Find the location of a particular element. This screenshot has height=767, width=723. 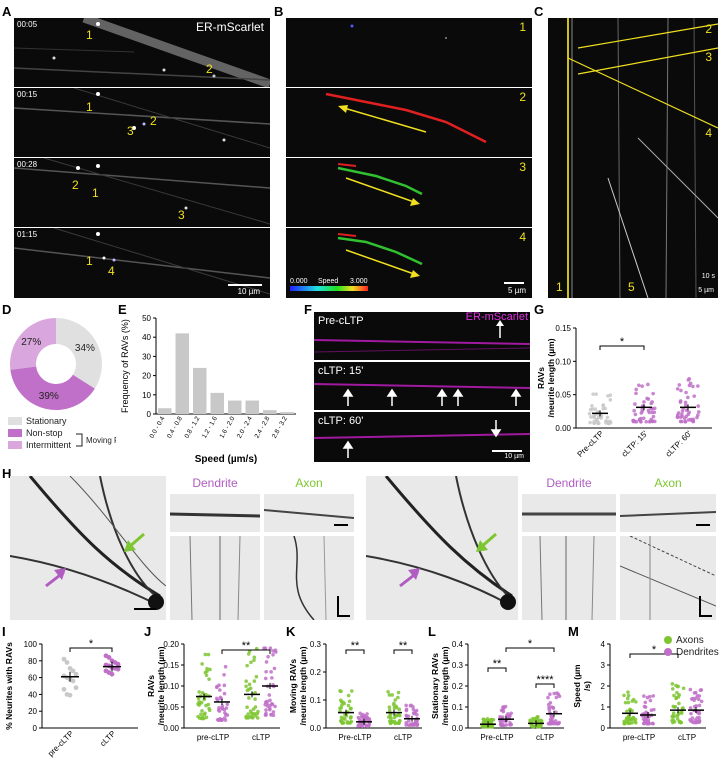

x-tick-label: Pre-cLTP is located at coordinates (496, 737).